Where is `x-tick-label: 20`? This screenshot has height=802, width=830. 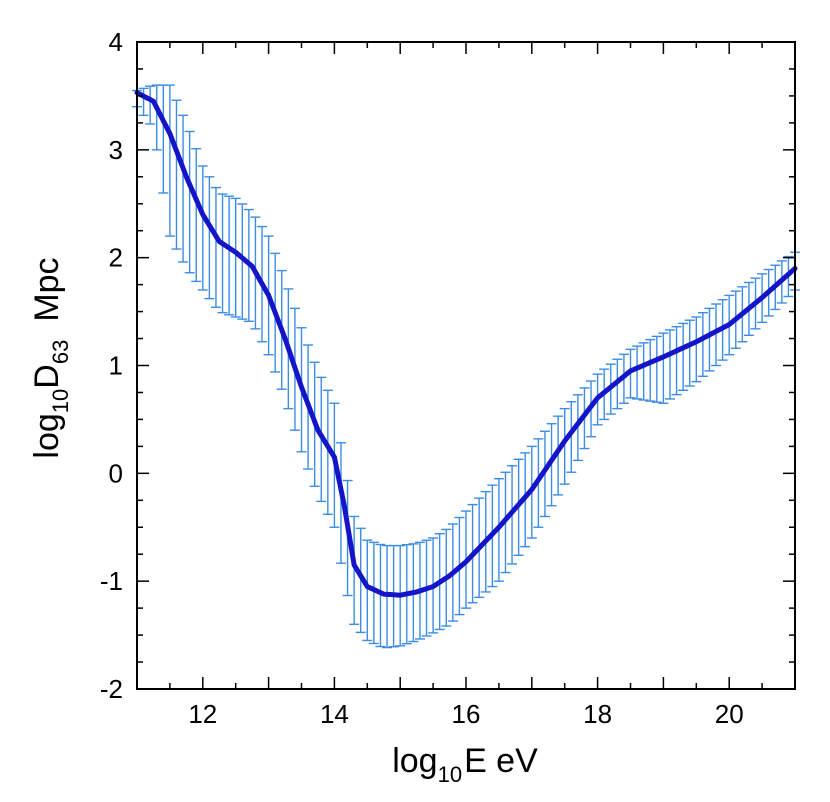
x-tick-label: 20 is located at coordinates (729, 714).